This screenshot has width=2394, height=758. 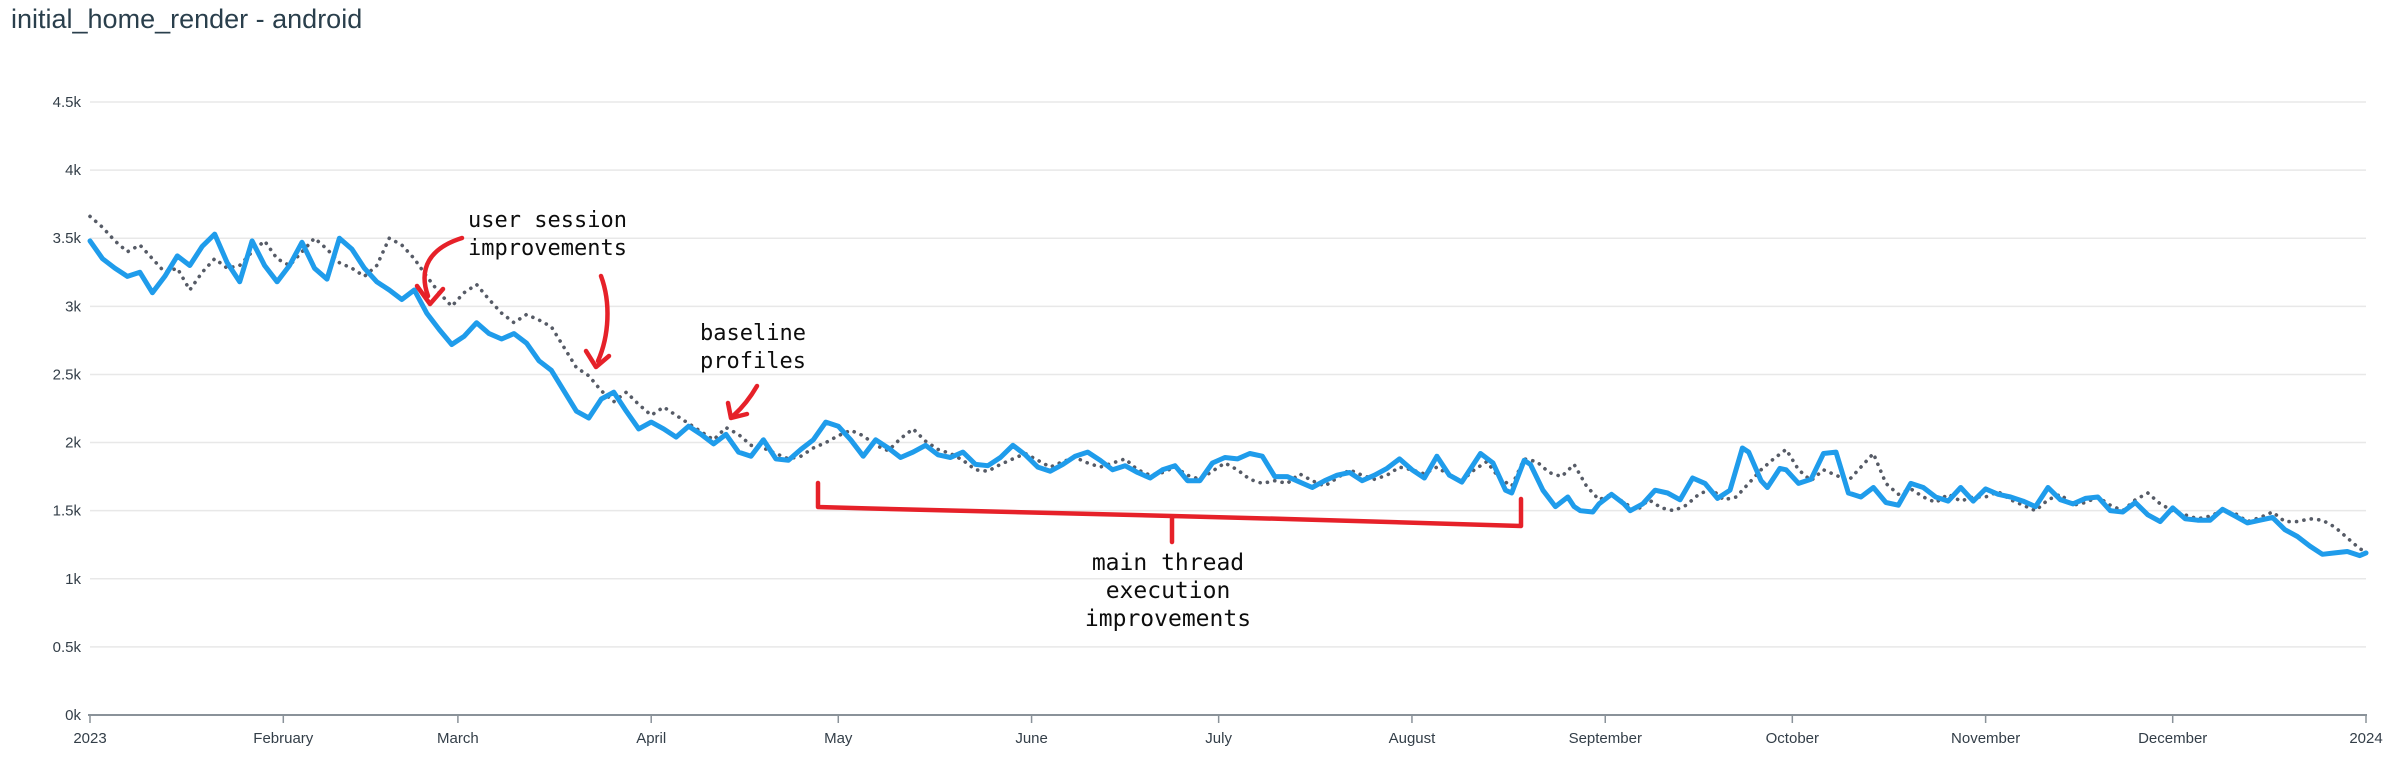 What do you see at coordinates (2172, 738) in the screenshot?
I see `x-tick-label-December: December` at bounding box center [2172, 738].